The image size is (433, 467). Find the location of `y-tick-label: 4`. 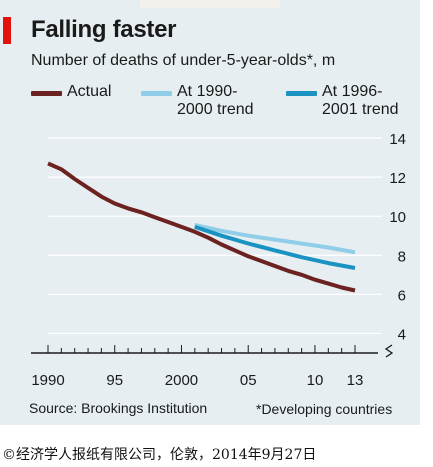

y-tick-label: 4 is located at coordinates (402, 334).